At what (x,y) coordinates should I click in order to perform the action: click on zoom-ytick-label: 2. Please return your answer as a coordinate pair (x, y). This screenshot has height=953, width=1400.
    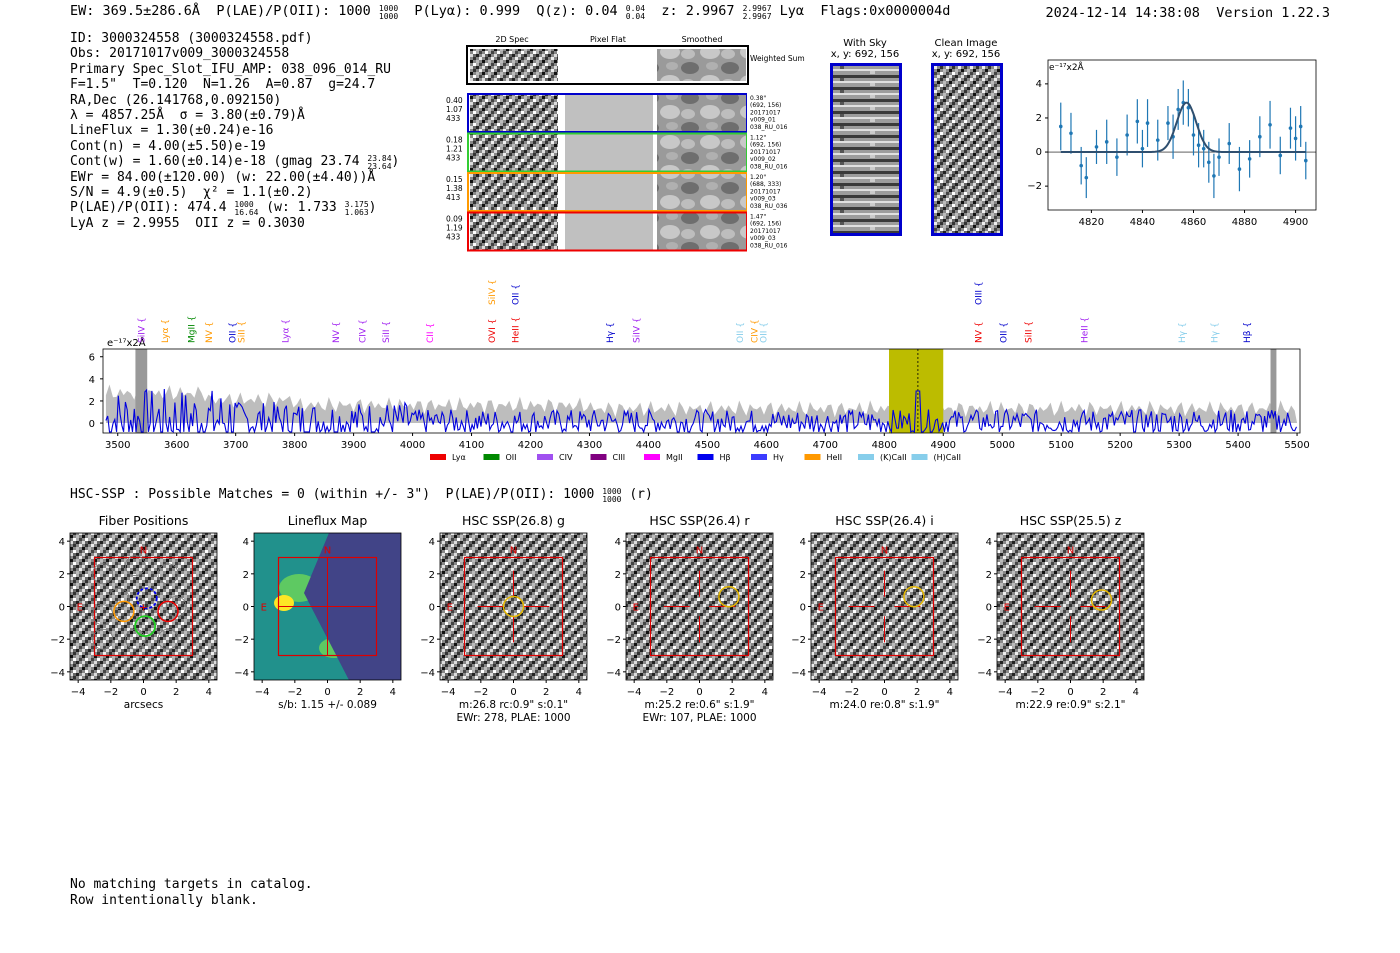
    Looking at the image, I should click on (1039, 118).